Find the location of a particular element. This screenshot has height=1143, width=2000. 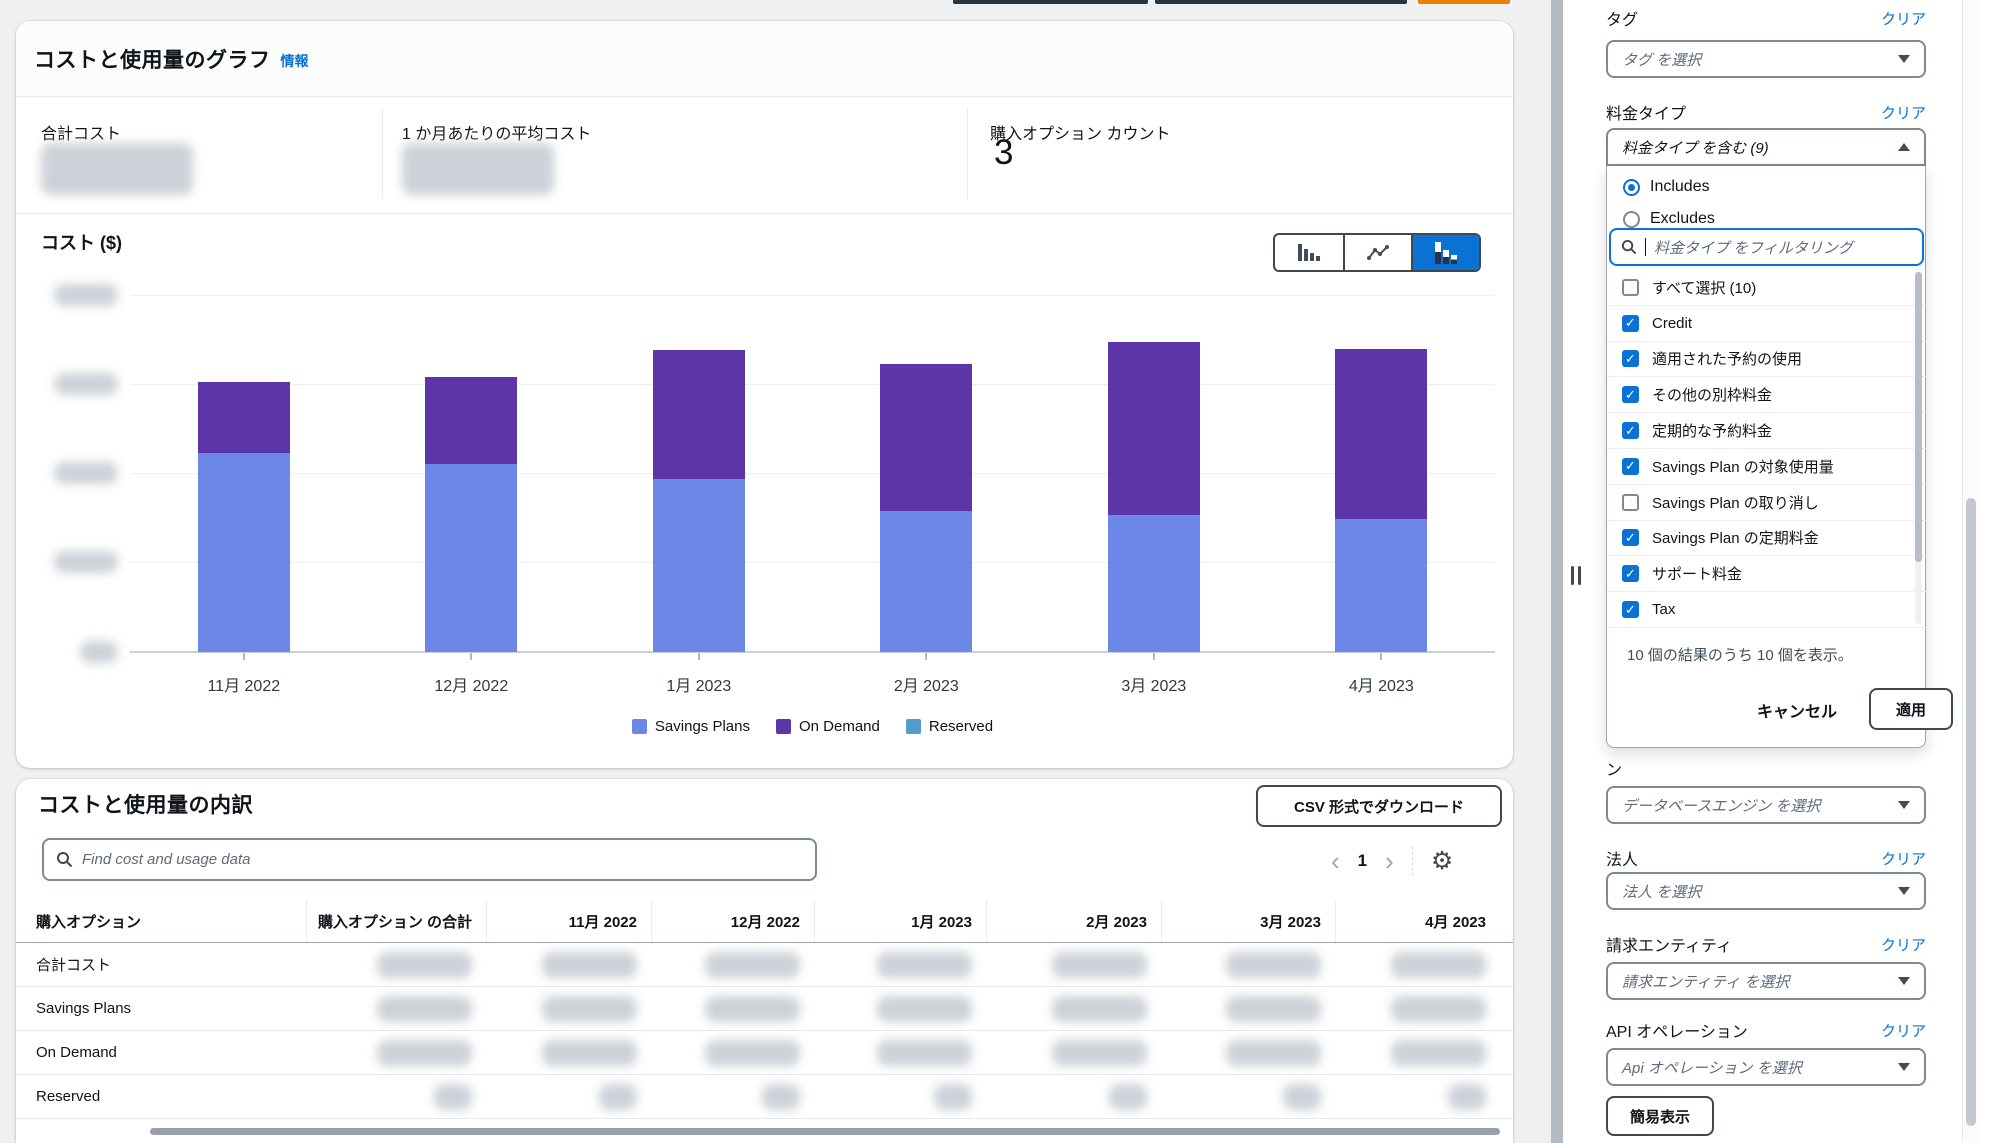

price-type-filter-input: 料金タイプ をフィルタリング is located at coordinates (1766, 247).